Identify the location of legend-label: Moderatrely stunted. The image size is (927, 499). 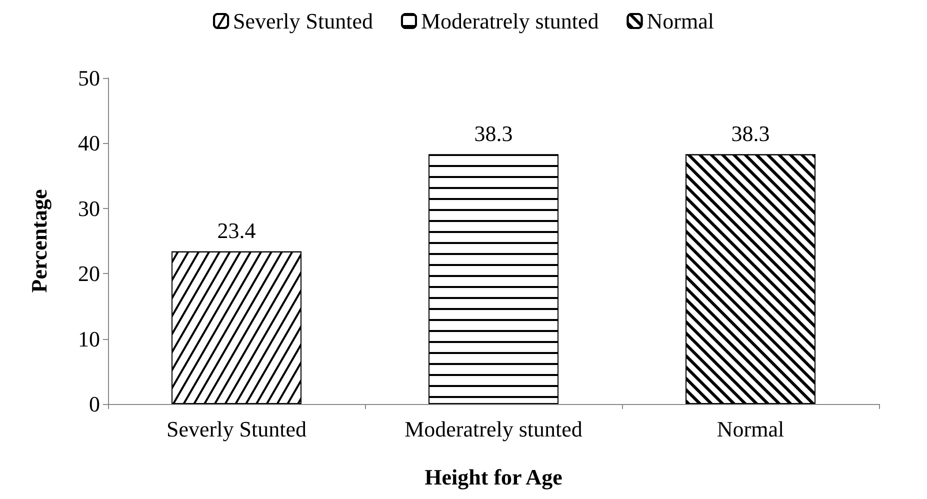
(509, 21).